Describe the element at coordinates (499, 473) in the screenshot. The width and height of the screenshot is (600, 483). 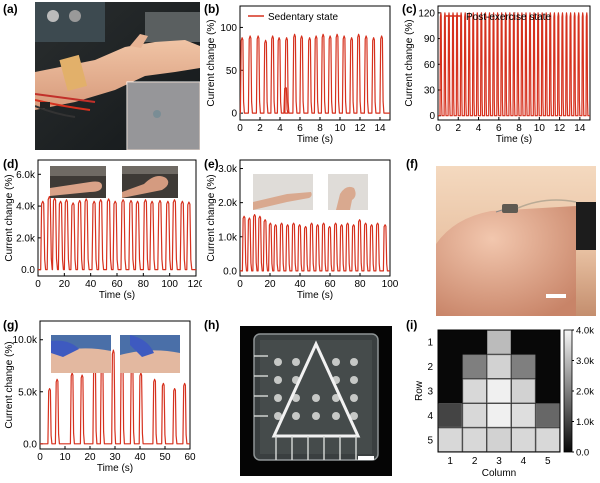
I see `x-axis-label: Column` at that location.